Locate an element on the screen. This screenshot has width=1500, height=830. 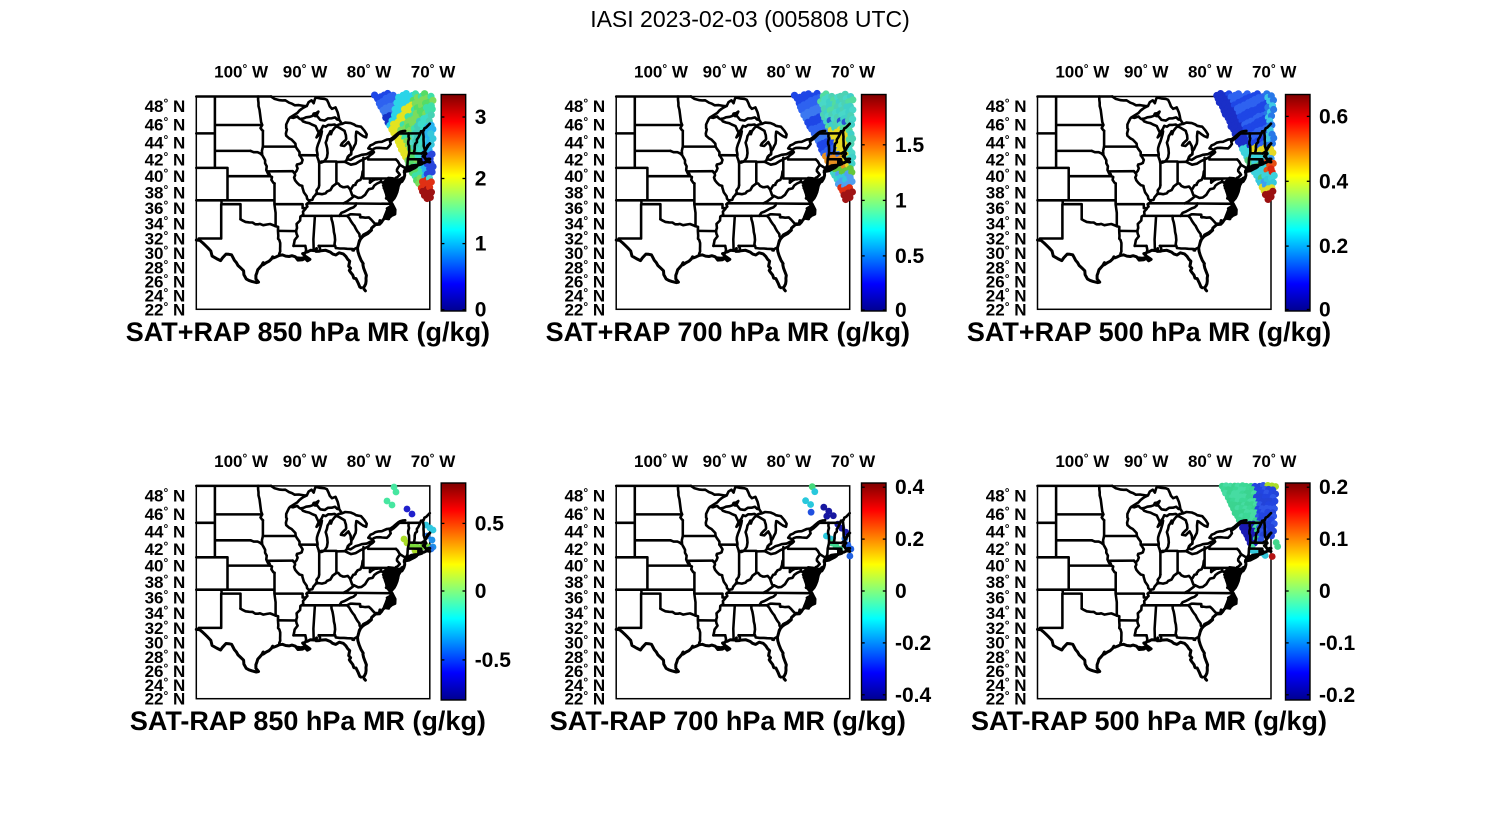
svg-text: 0.6 is located at coordinates (1333, 116).